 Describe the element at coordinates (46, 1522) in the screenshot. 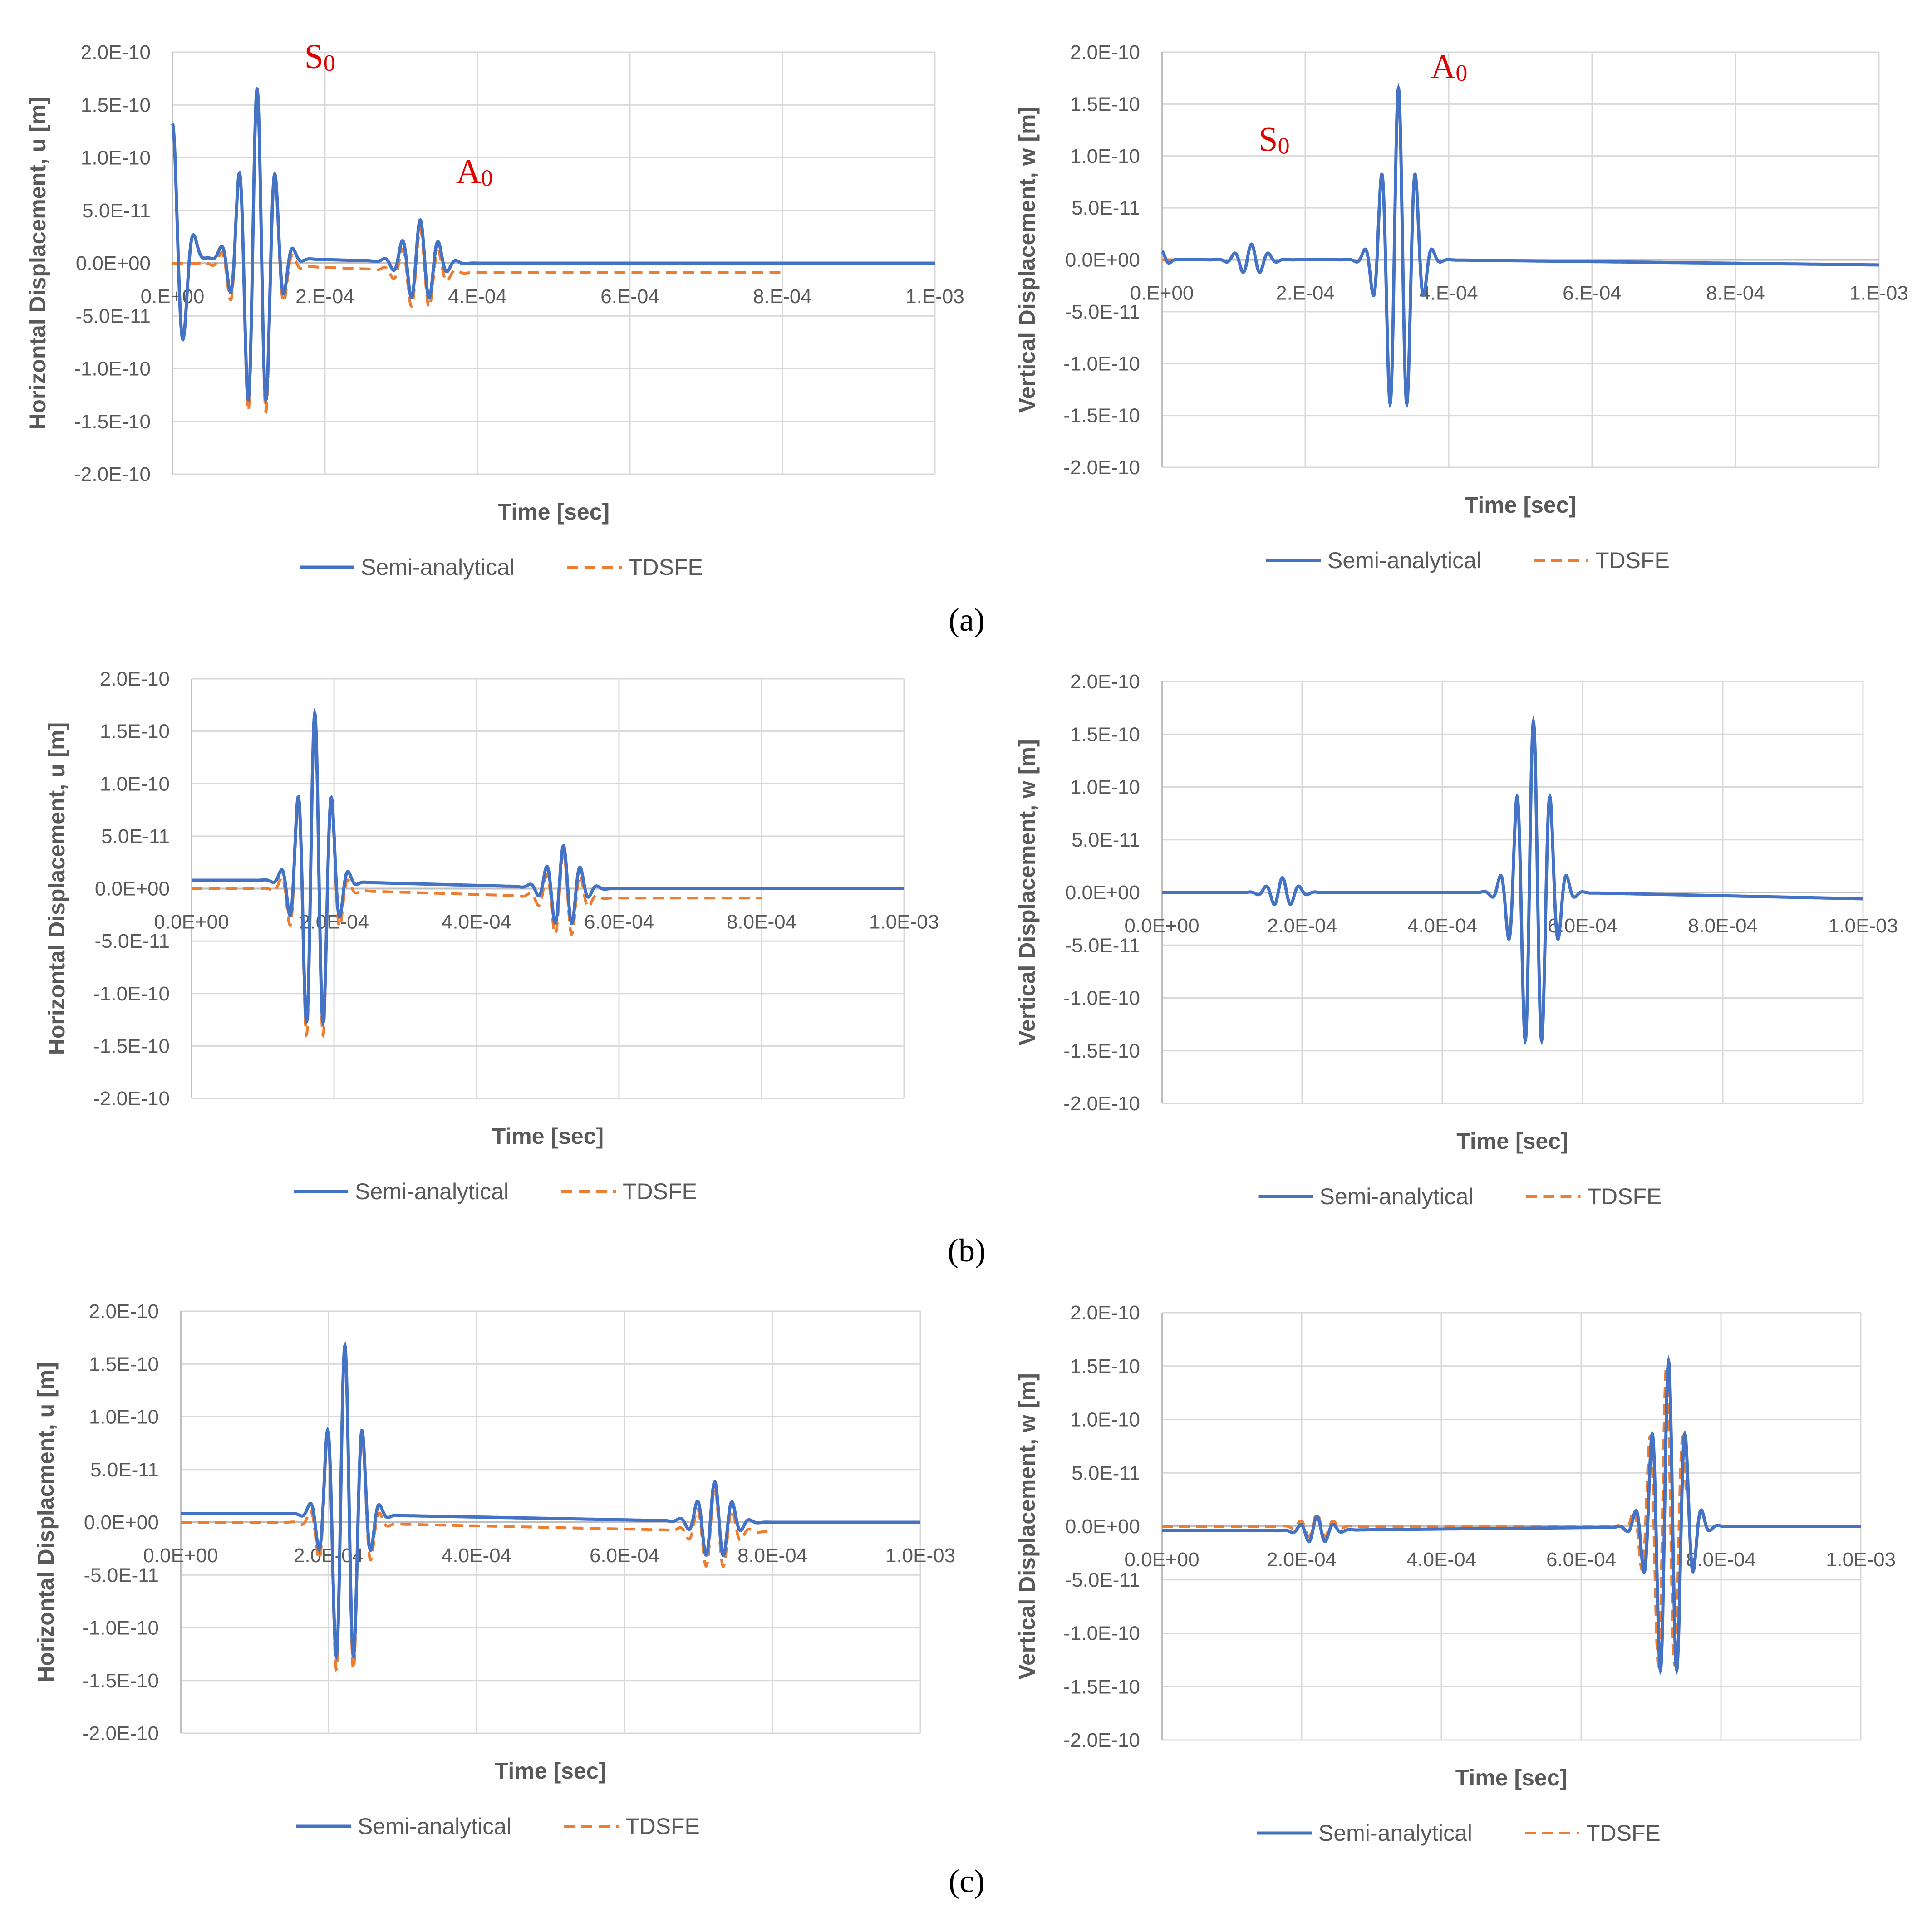

I see `y-axis-title: Horizontal Displacment, u [m]` at that location.